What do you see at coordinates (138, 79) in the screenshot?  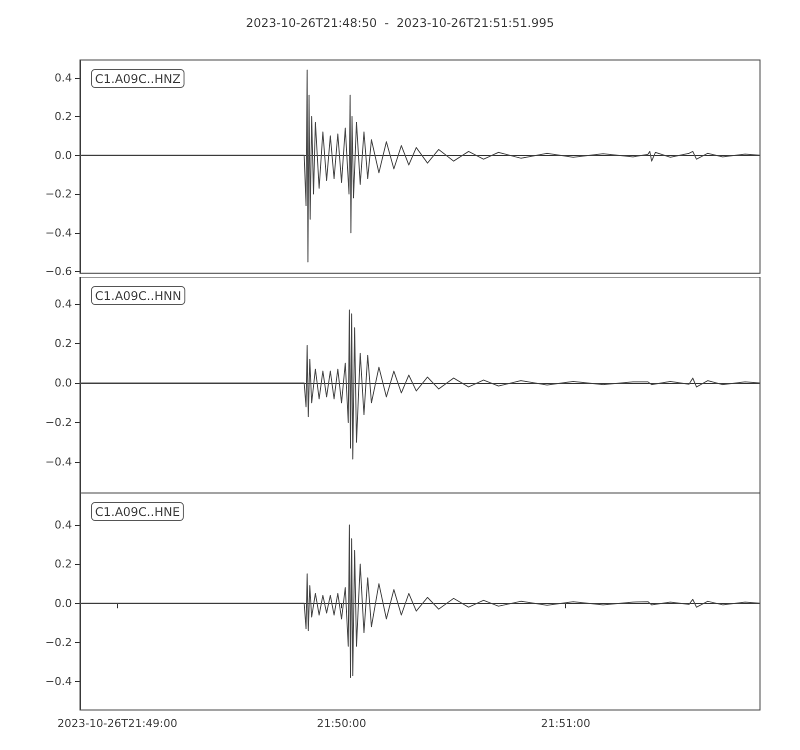 I see `annotation: C1.A09C..HNZ` at bounding box center [138, 79].